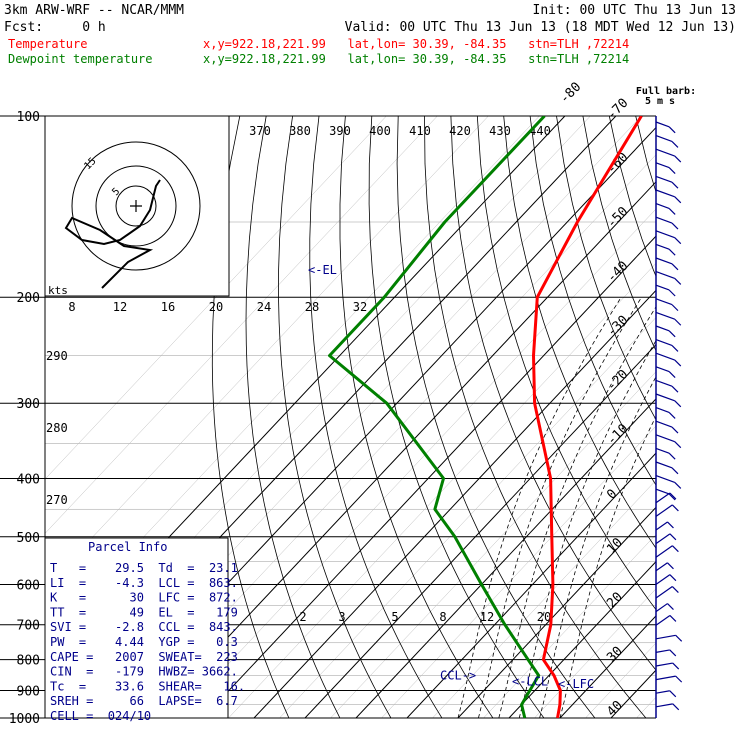  What do you see at coordinates (615, 601) in the screenshot?
I see `temperature-tick-label: 20` at bounding box center [615, 601].